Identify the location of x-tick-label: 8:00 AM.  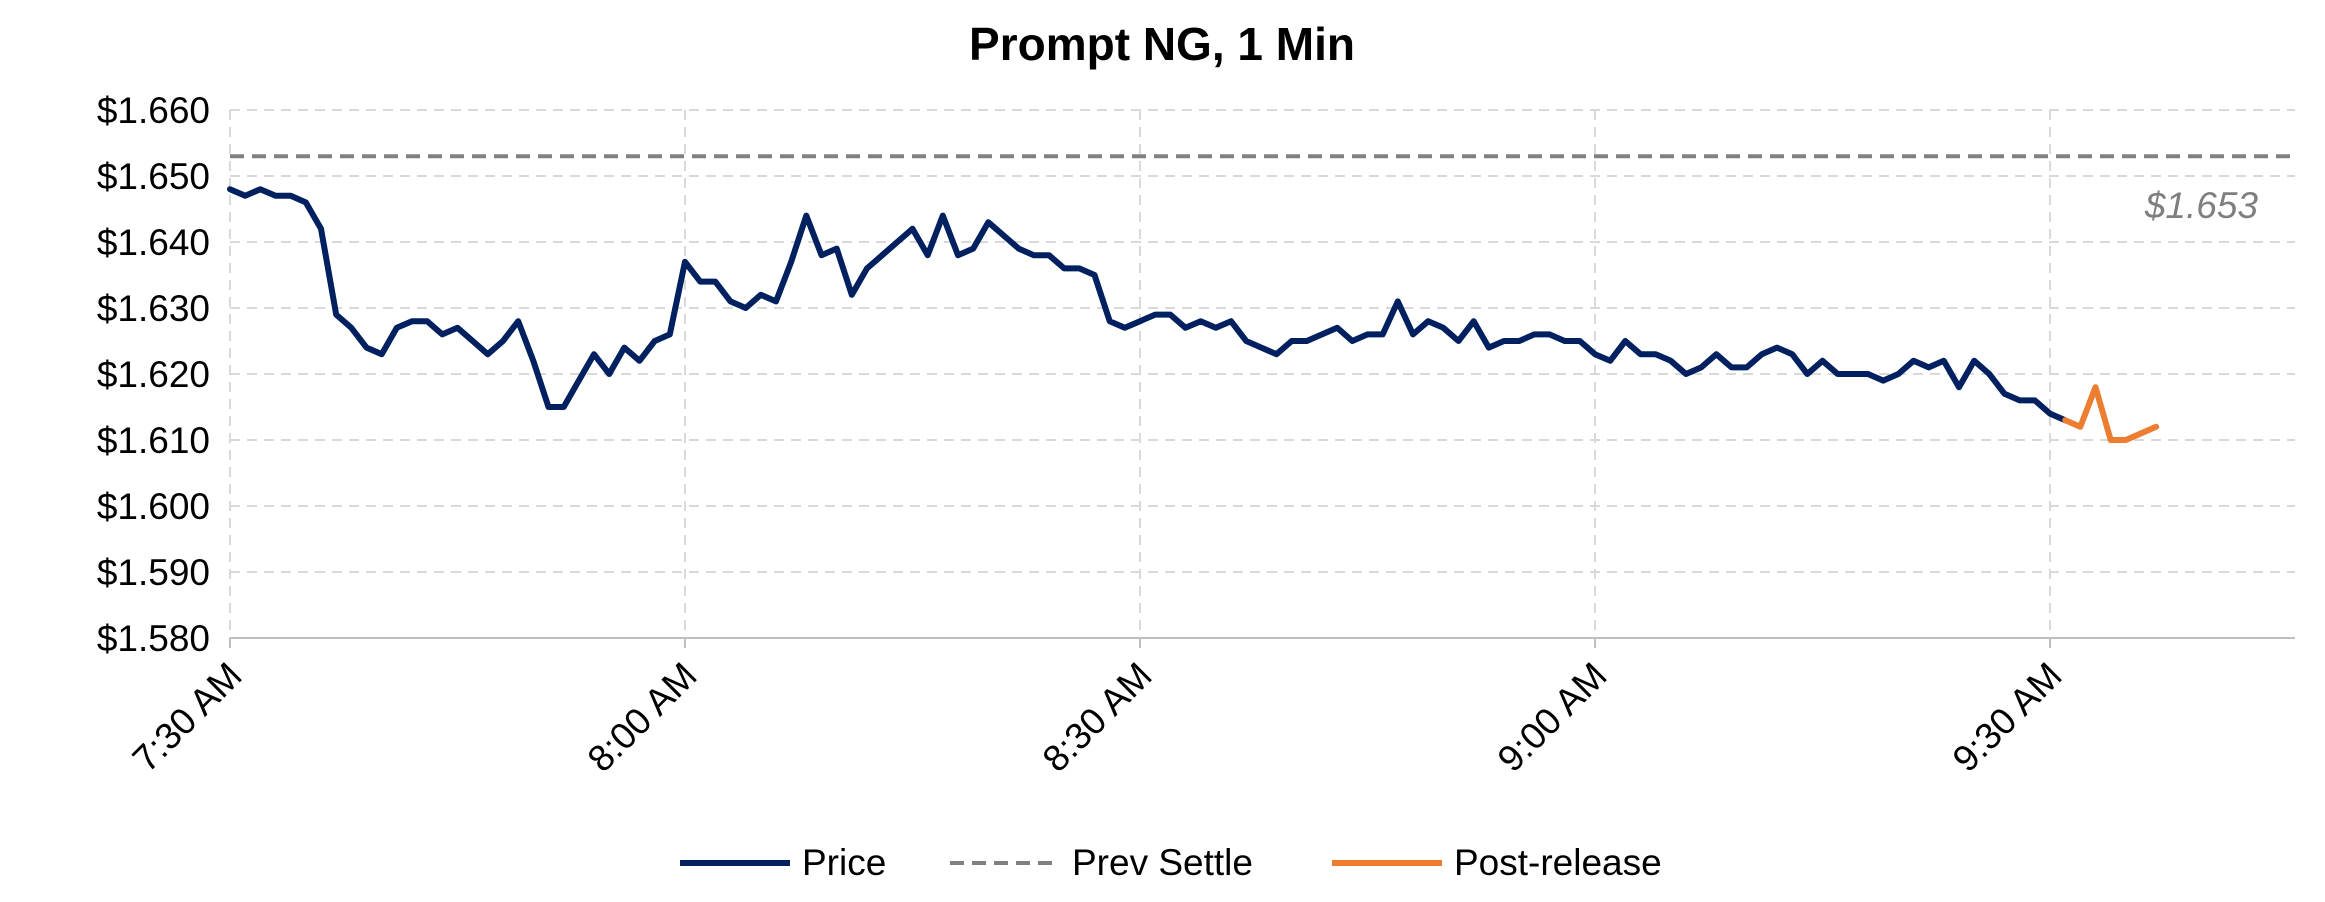
(642, 717).